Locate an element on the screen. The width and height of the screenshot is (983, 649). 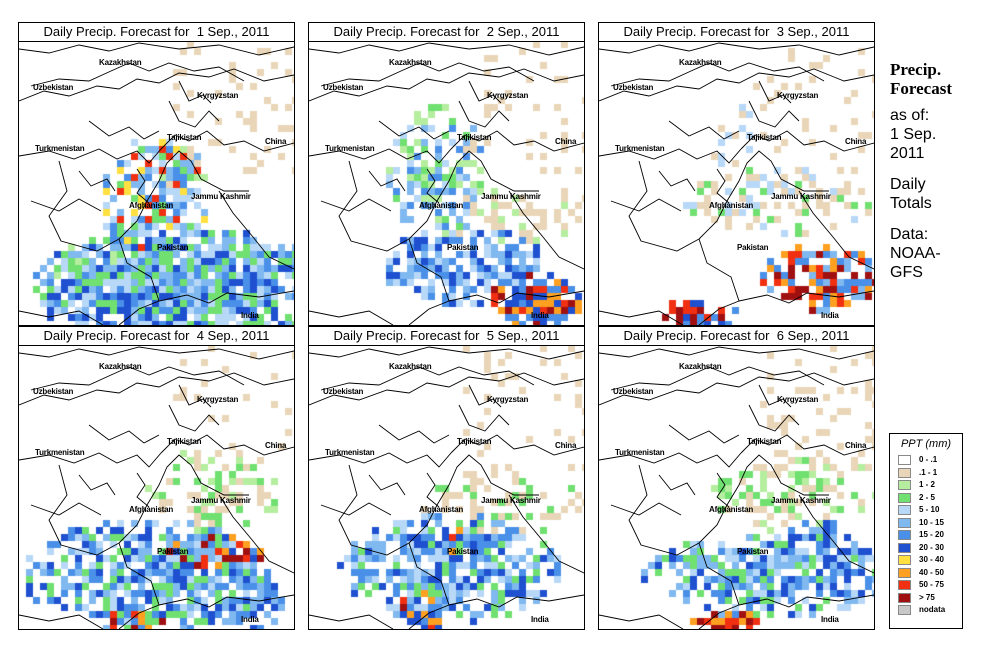
legend-item: 50 - 75 is located at coordinates (926, 585).